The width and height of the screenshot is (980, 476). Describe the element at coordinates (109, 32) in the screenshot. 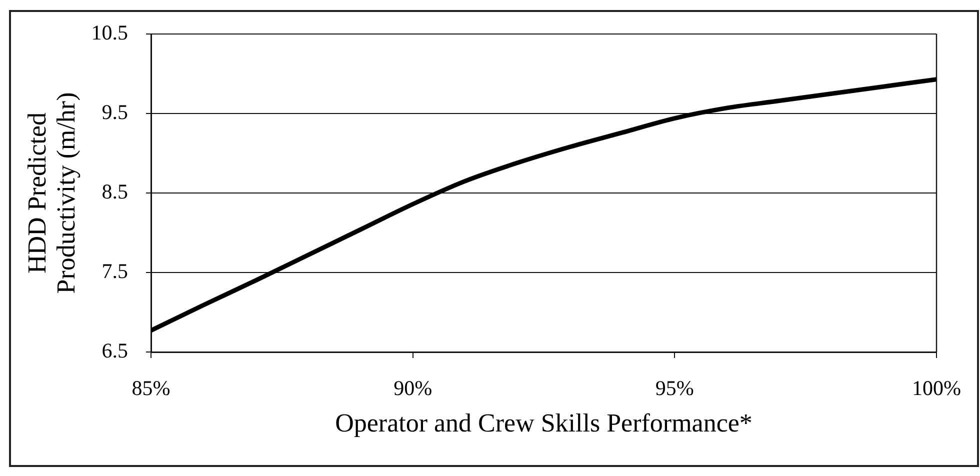

I see `y-tick-label: 10.5` at that location.